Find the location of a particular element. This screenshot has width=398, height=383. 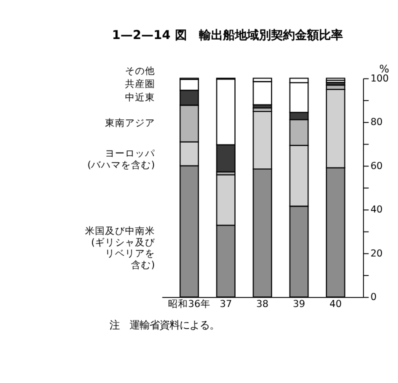

y-tick-label: 60 is located at coordinates (376, 166).